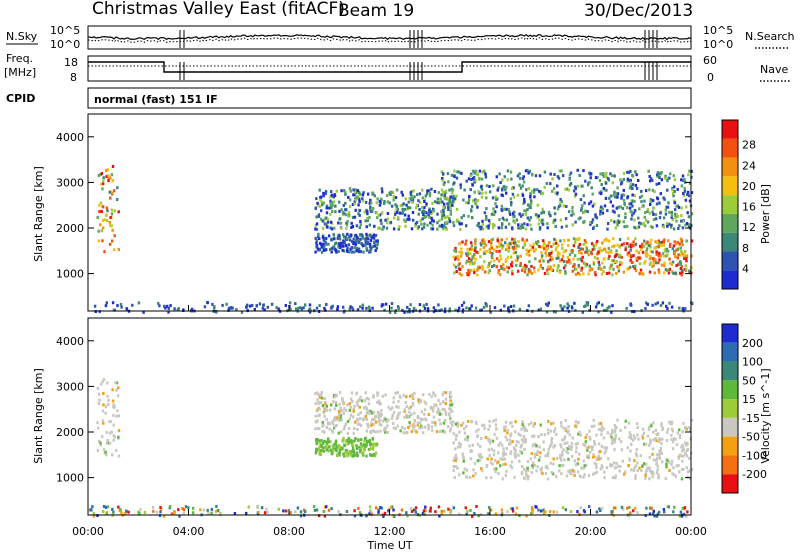 The width and height of the screenshot is (800, 554). What do you see at coordinates (765, 415) in the screenshot?
I see `velocity-colorbar-label: Velocity [m s^-1]` at bounding box center [765, 415].